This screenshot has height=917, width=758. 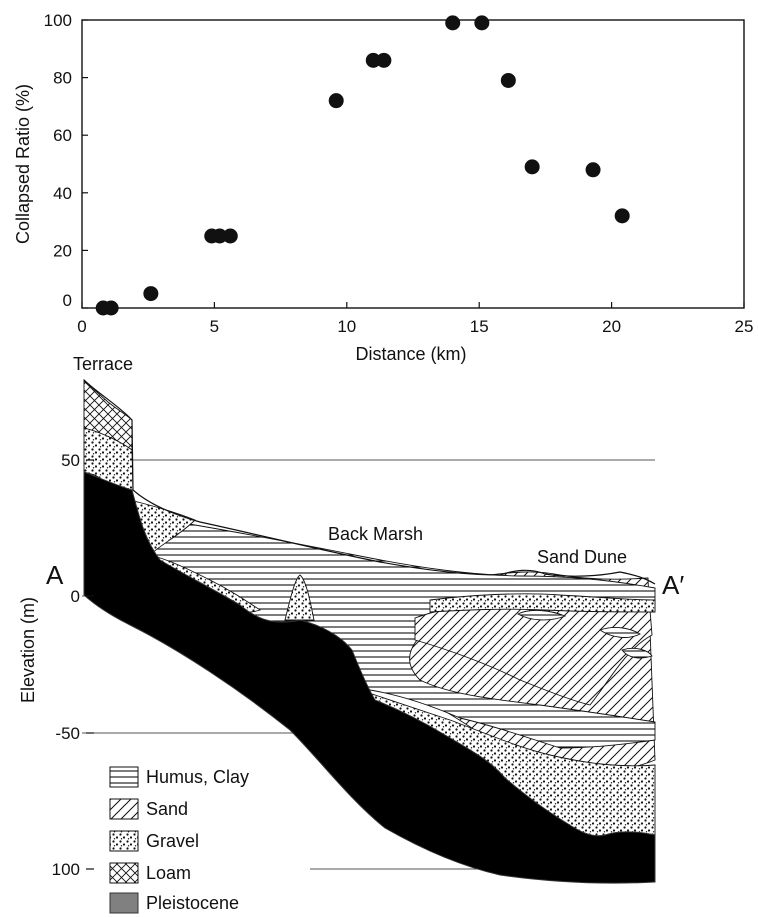 I want to click on y-tick-label: 60, so click(x=62, y=135).